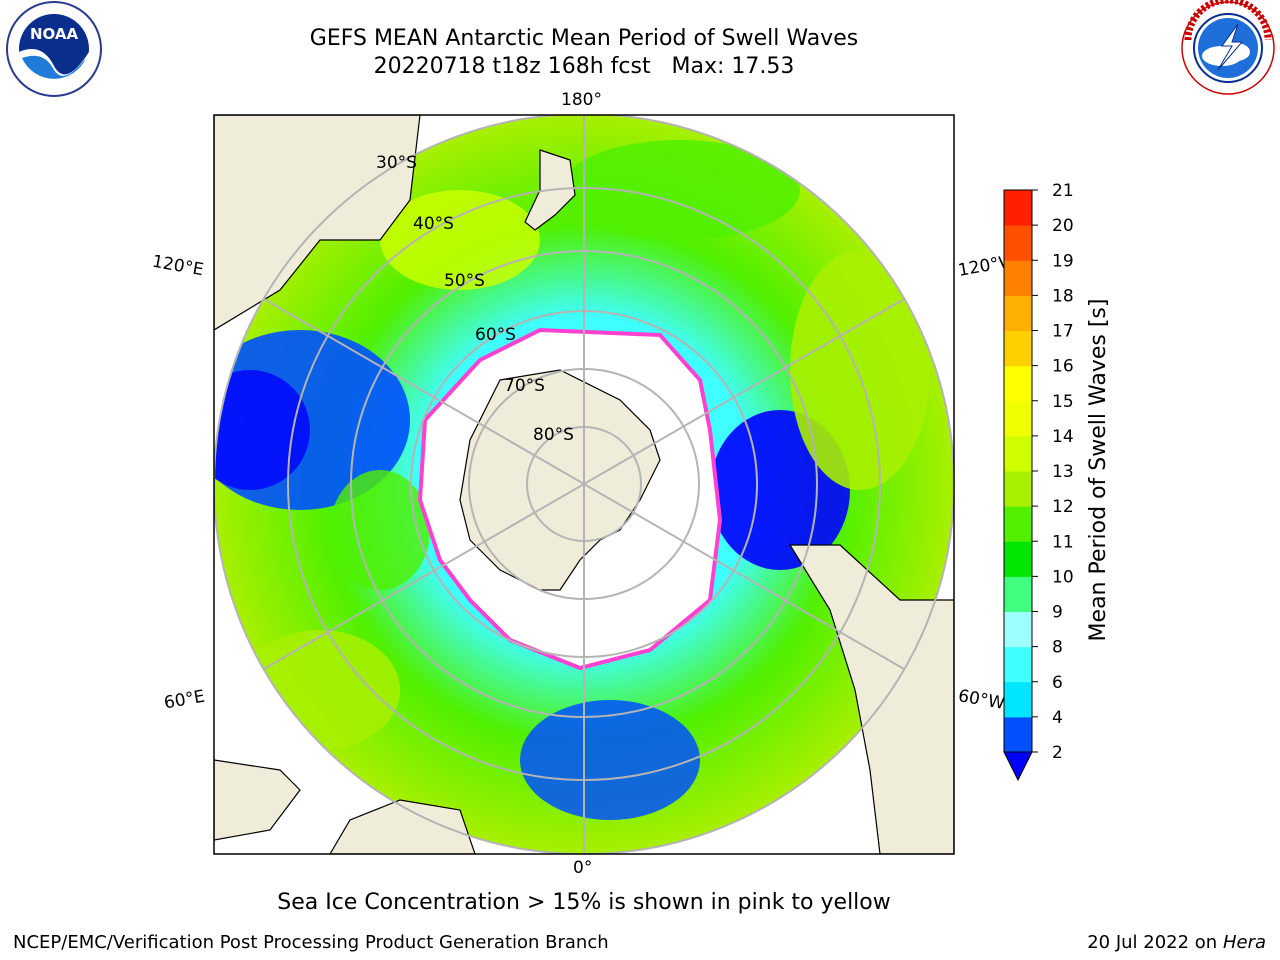  Describe the element at coordinates (1057, 683) in the screenshot. I see `colorbar-tick-label: 6` at that location.